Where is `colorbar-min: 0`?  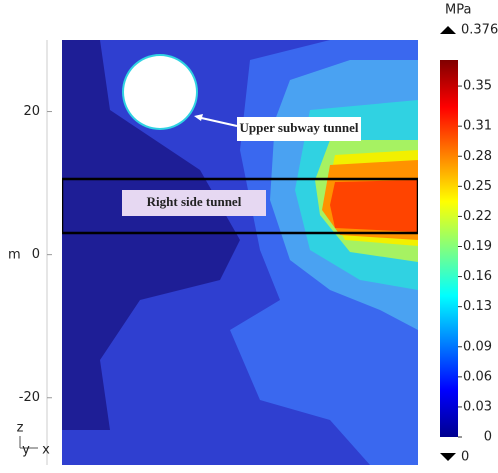
colorbar-min: 0 is located at coordinates (465, 457).